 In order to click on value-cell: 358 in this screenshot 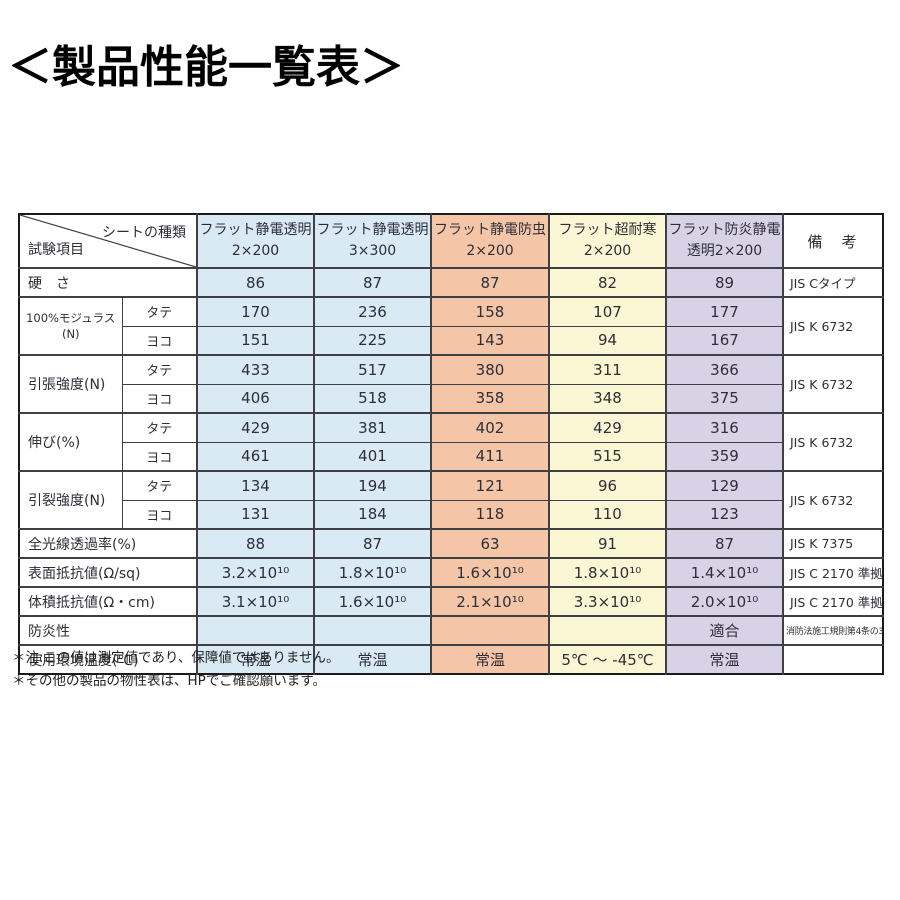, I will do `click(490, 398)`.